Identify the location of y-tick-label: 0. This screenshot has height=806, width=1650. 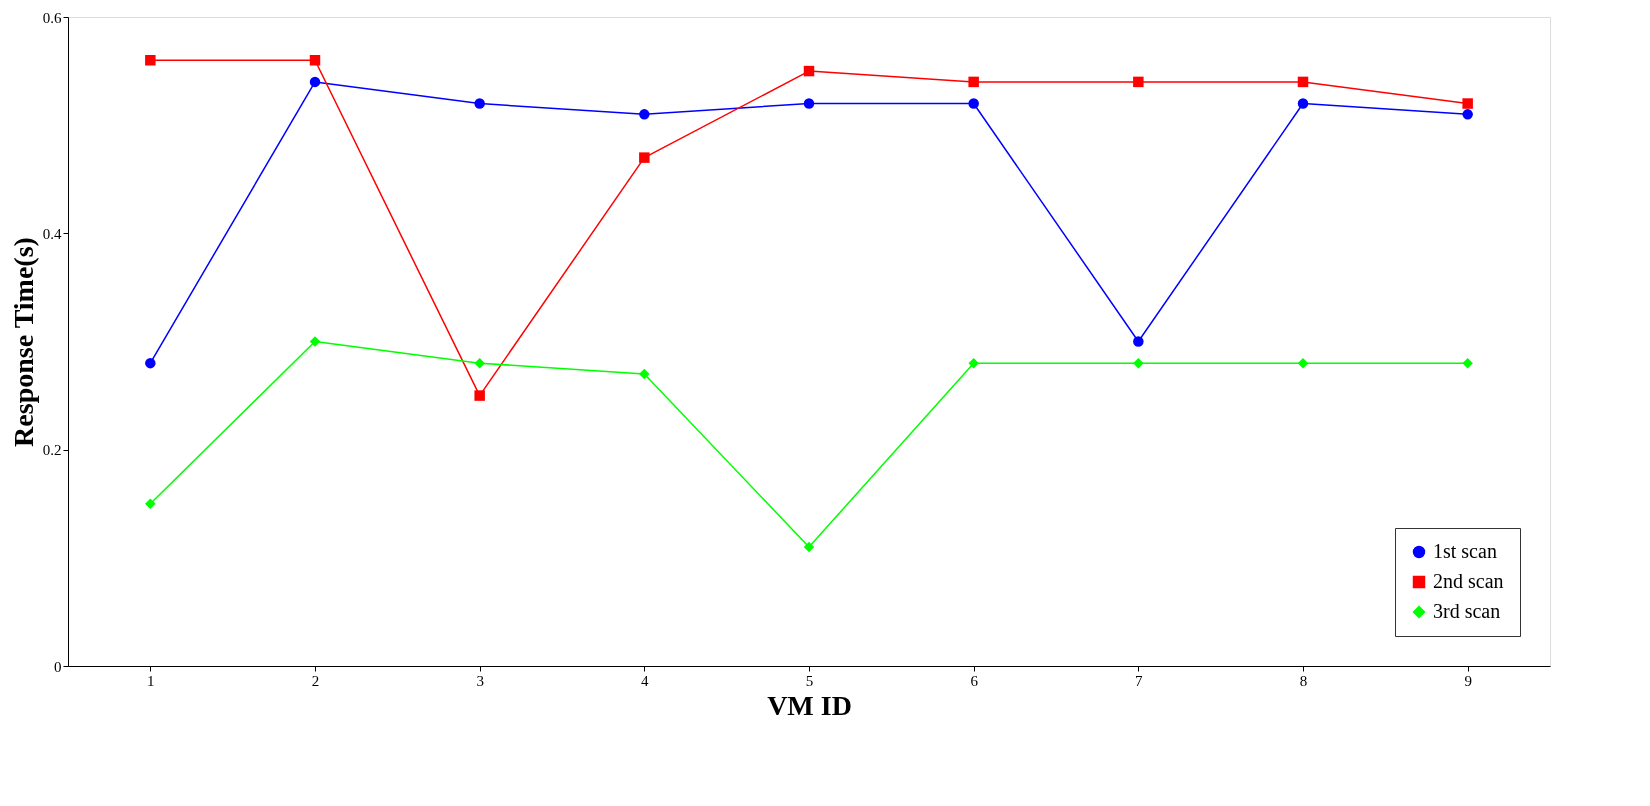
(58, 666).